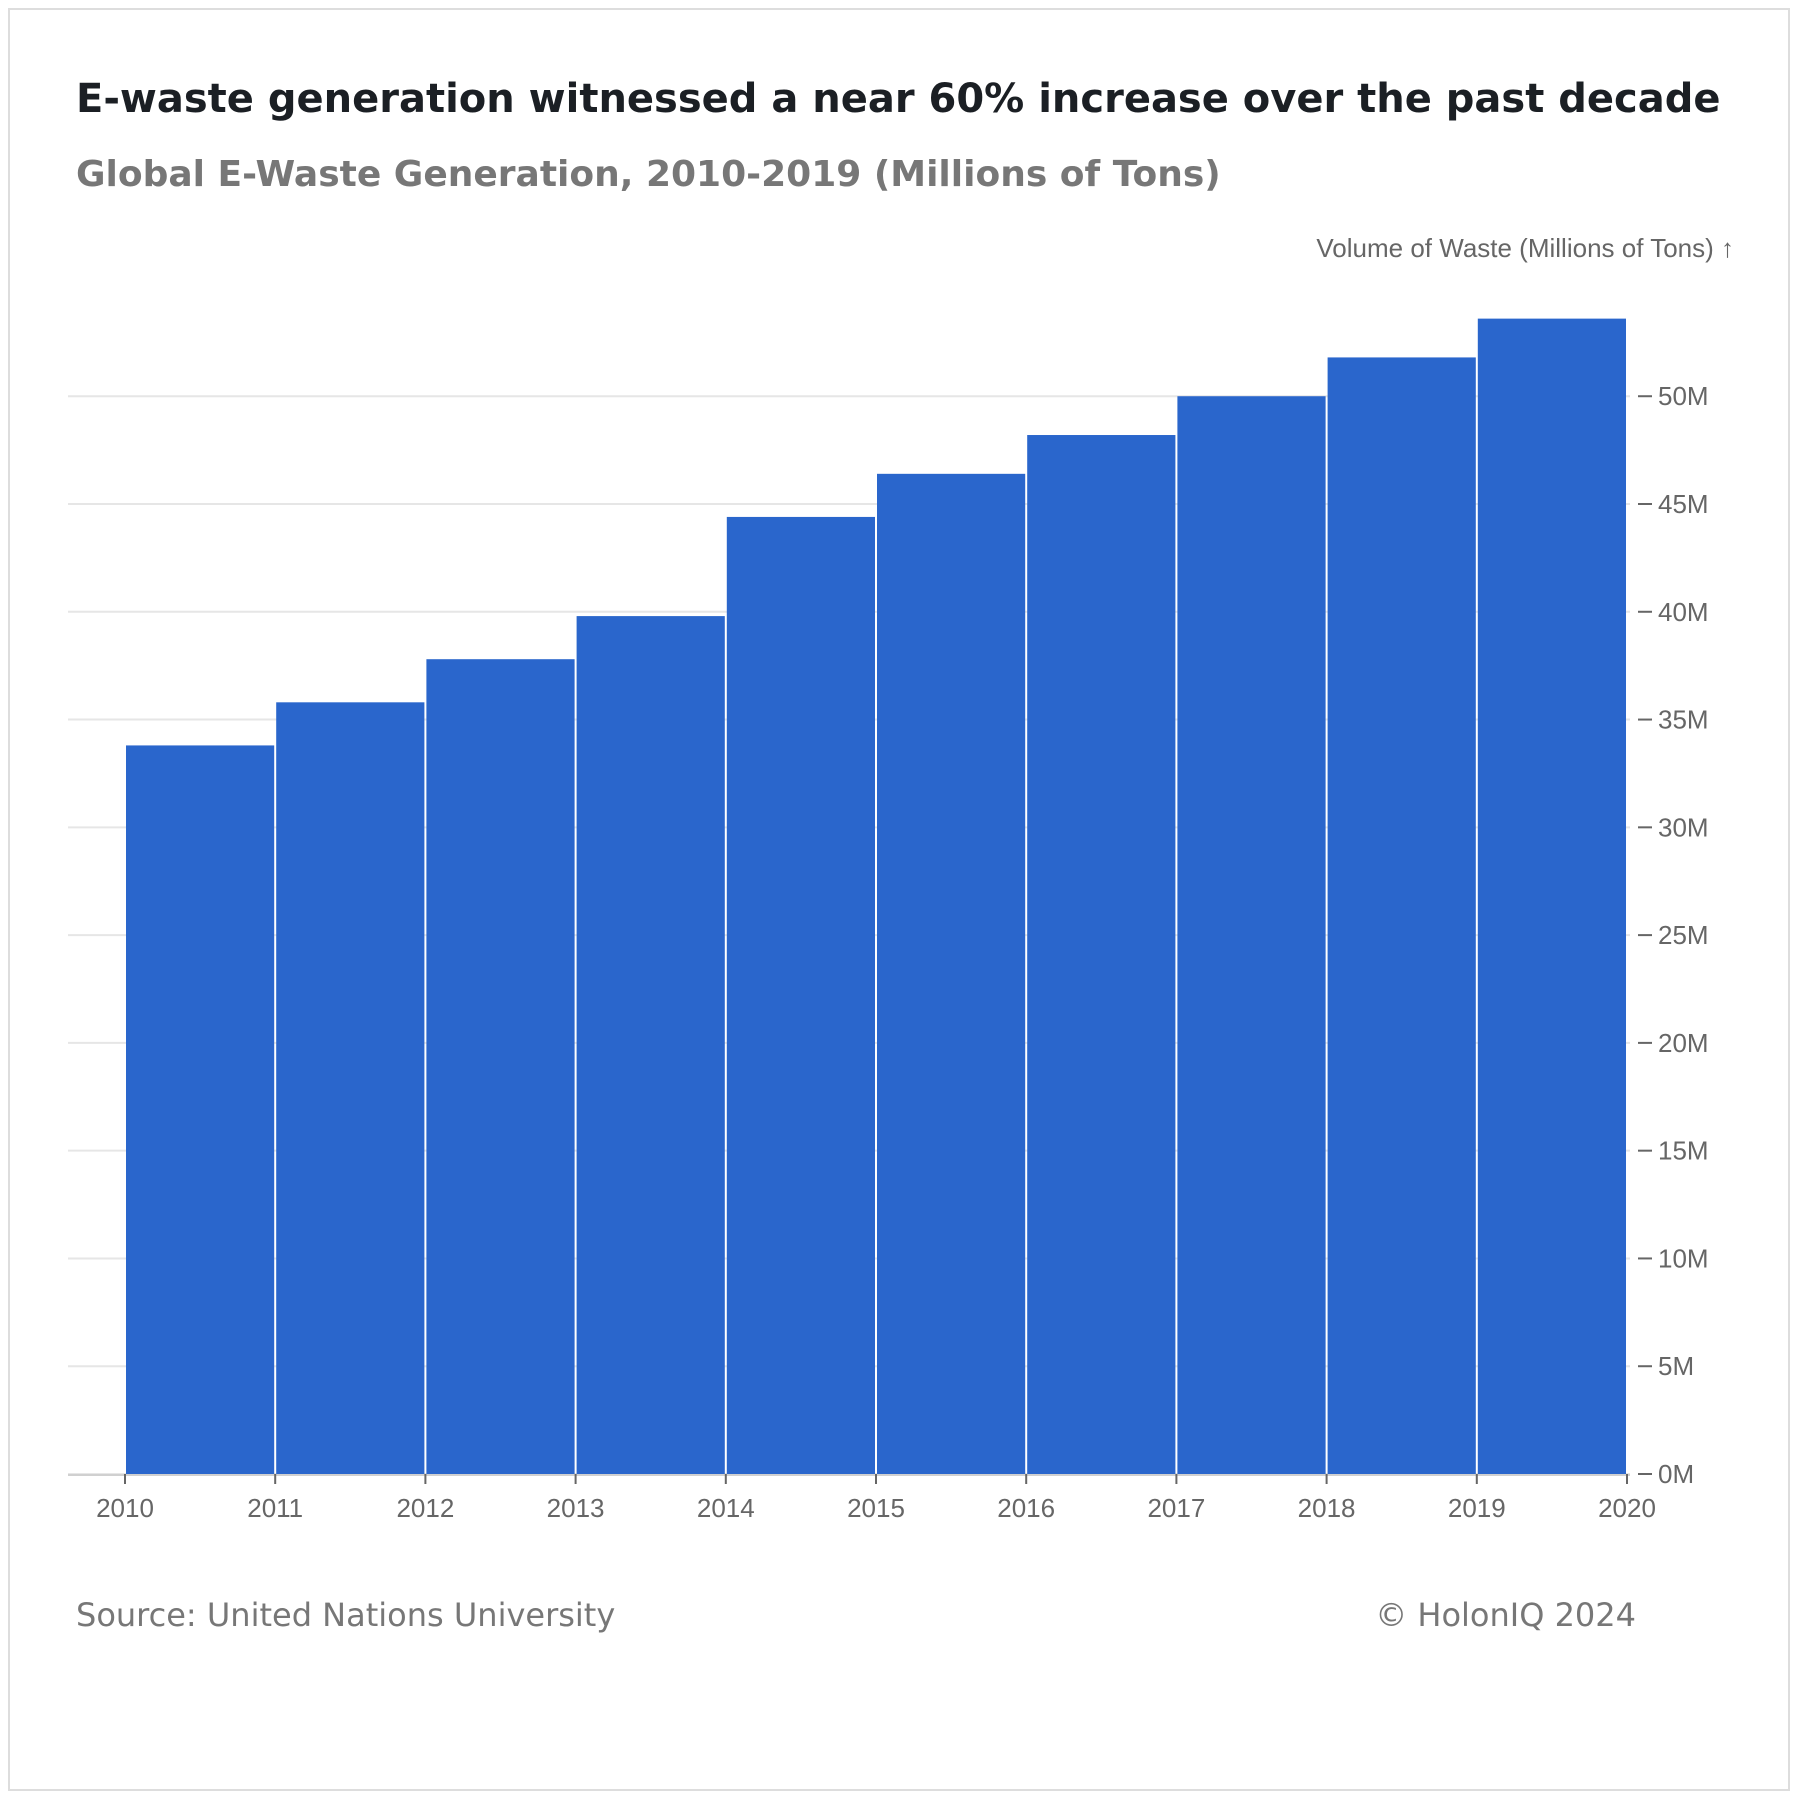  Describe the element at coordinates (350, 1088) in the screenshot. I see `bar-2011` at that location.